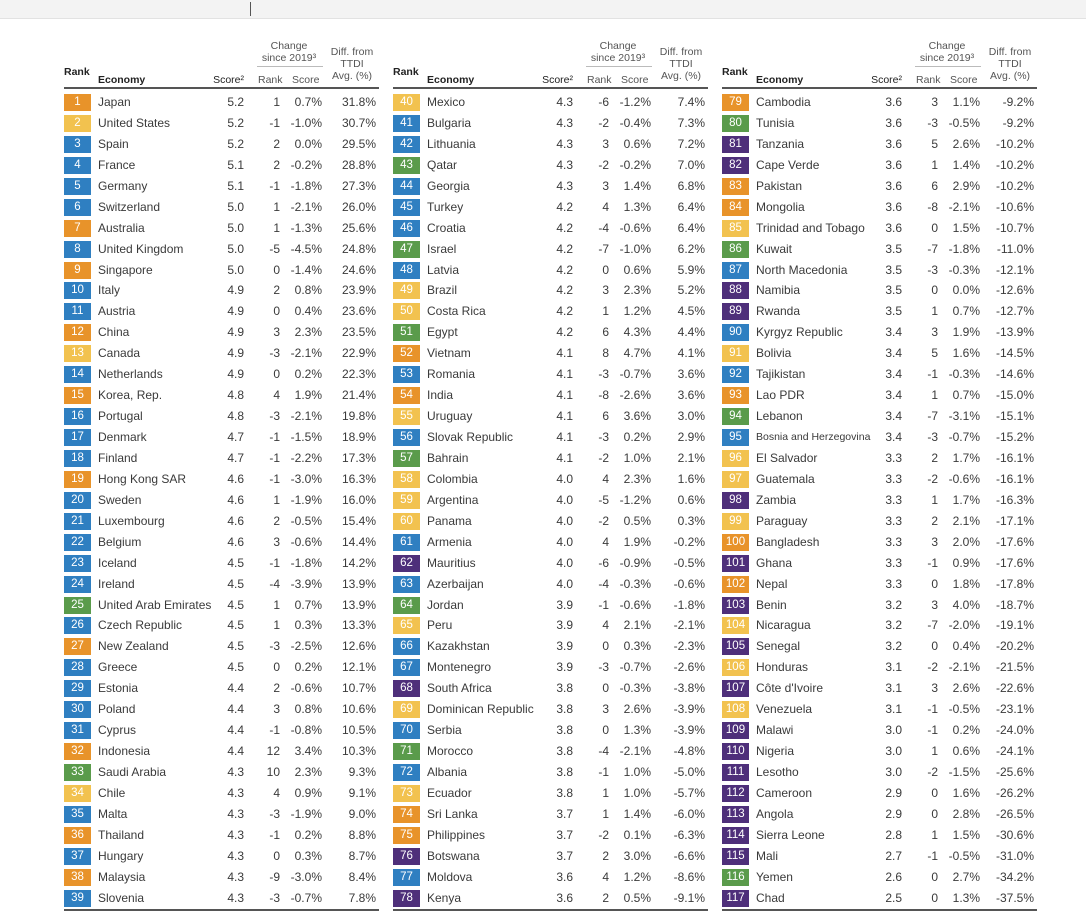  What do you see at coordinates (635, 583) in the screenshot?
I see `score-change-value: -0.3%` at bounding box center [635, 583].